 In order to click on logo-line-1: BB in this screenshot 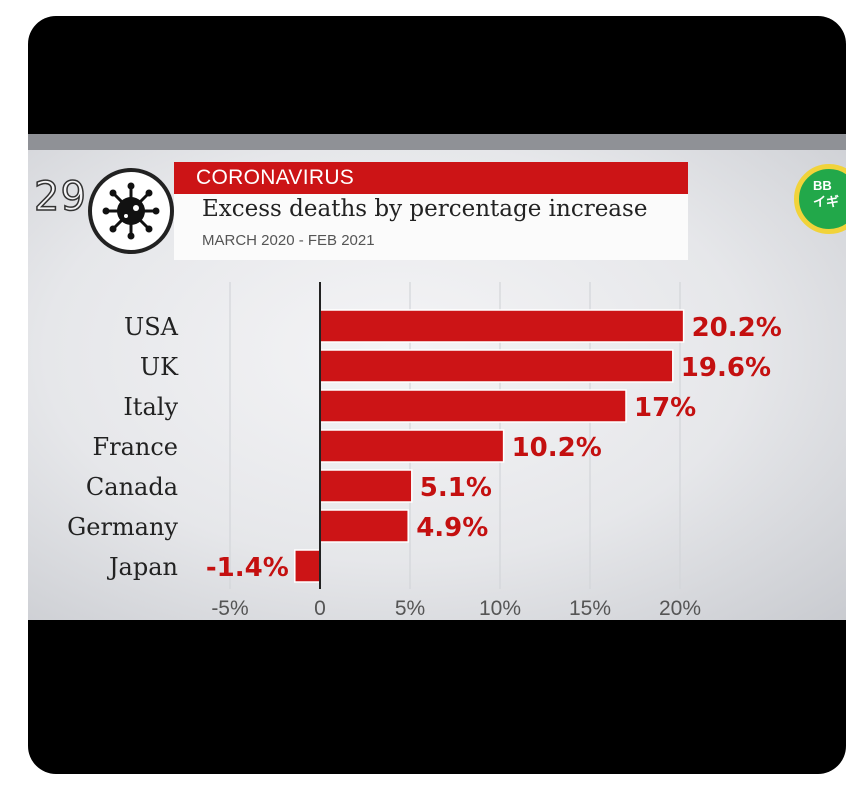, I will do `click(822, 185)`.